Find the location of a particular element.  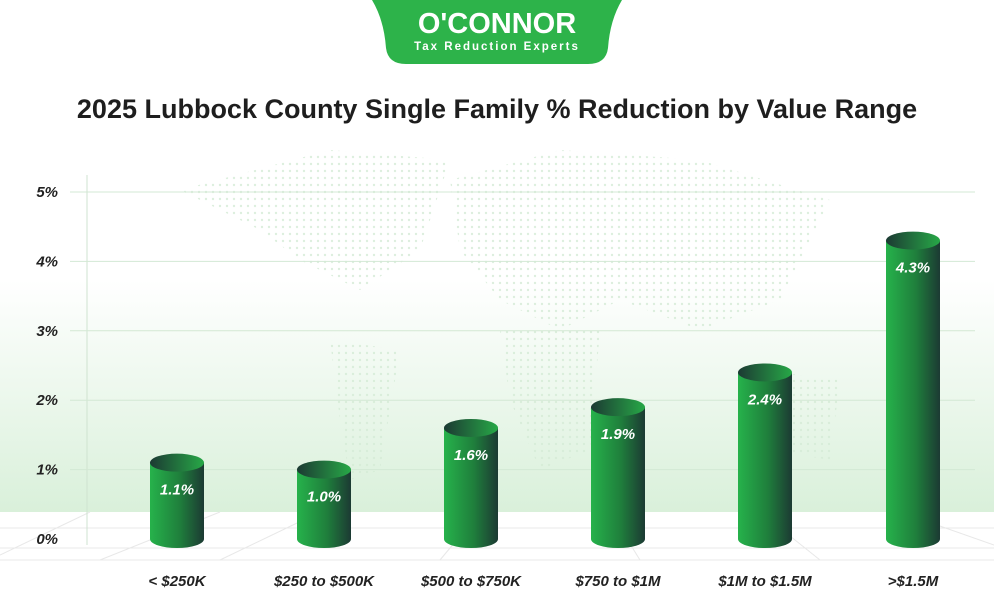

bar-2: 1.6% $500 to $750K is located at coordinates (471, 504).